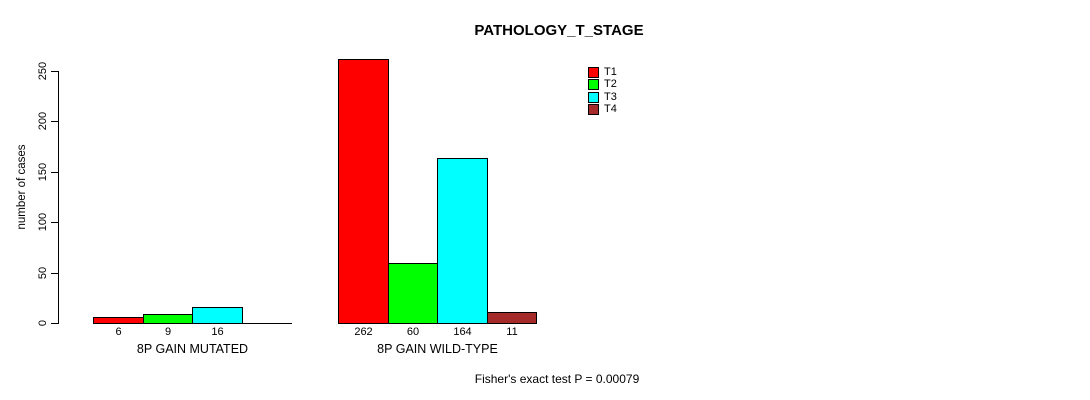  I want to click on bar-value-label: 164, so click(462, 332).